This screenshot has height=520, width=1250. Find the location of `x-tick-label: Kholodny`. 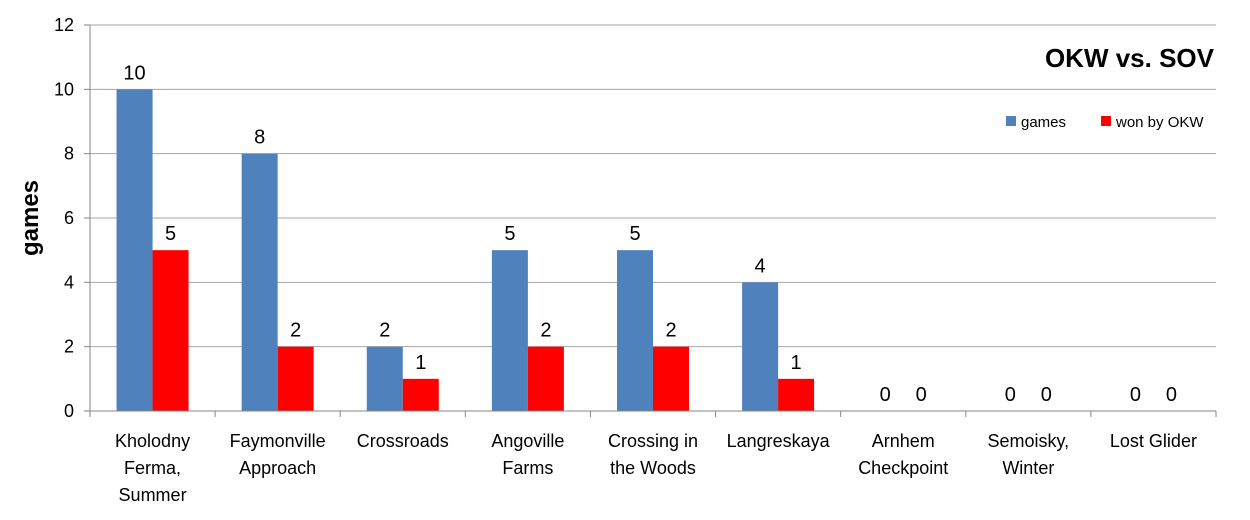

x-tick-label: Kholodny is located at coordinates (152, 441).